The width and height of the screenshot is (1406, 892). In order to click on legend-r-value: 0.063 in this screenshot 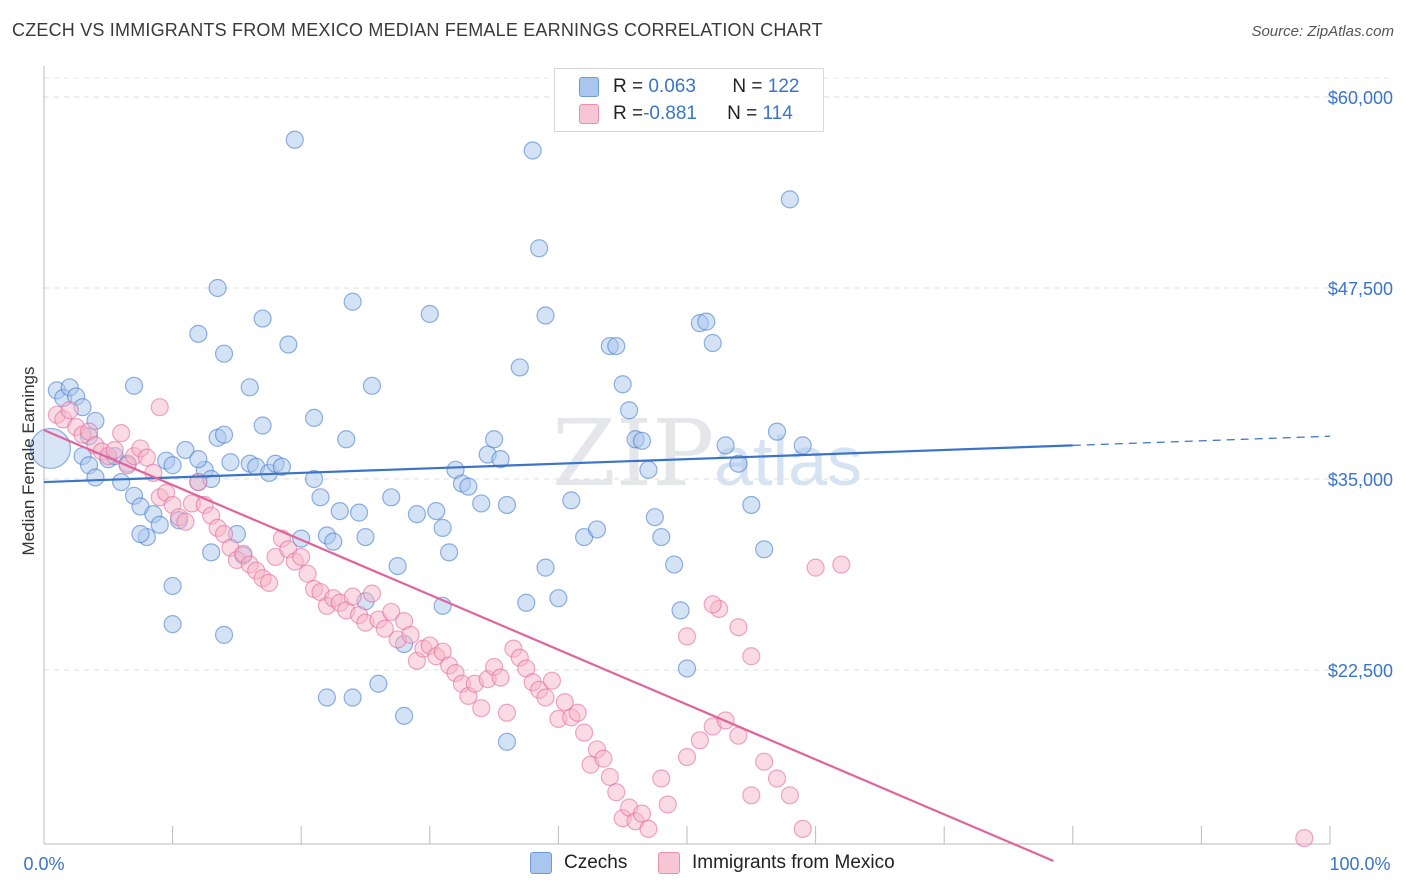, I will do `click(672, 86)`.